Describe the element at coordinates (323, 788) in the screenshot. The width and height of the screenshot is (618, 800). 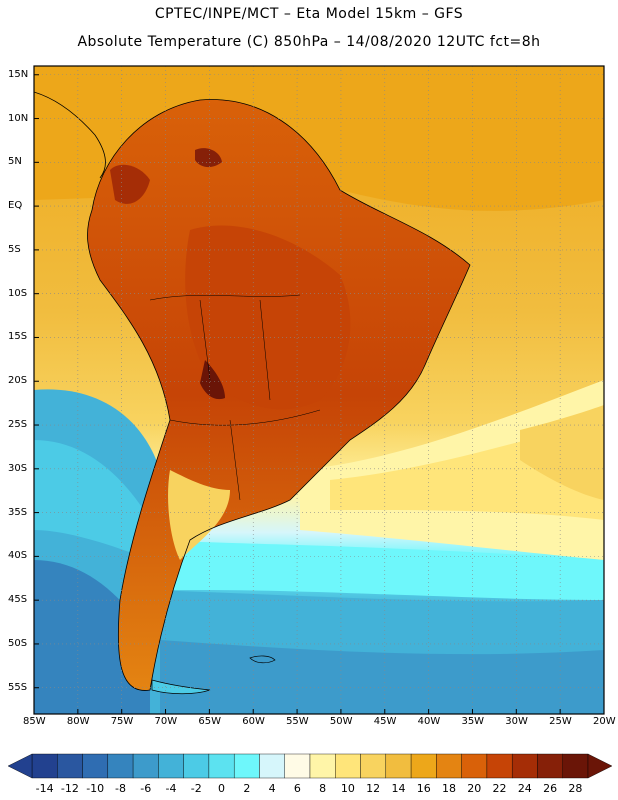
I see `colorbar-label: 8` at that location.